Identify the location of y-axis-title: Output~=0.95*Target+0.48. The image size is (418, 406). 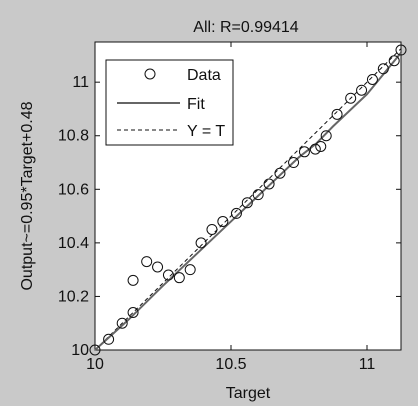
(27, 195).